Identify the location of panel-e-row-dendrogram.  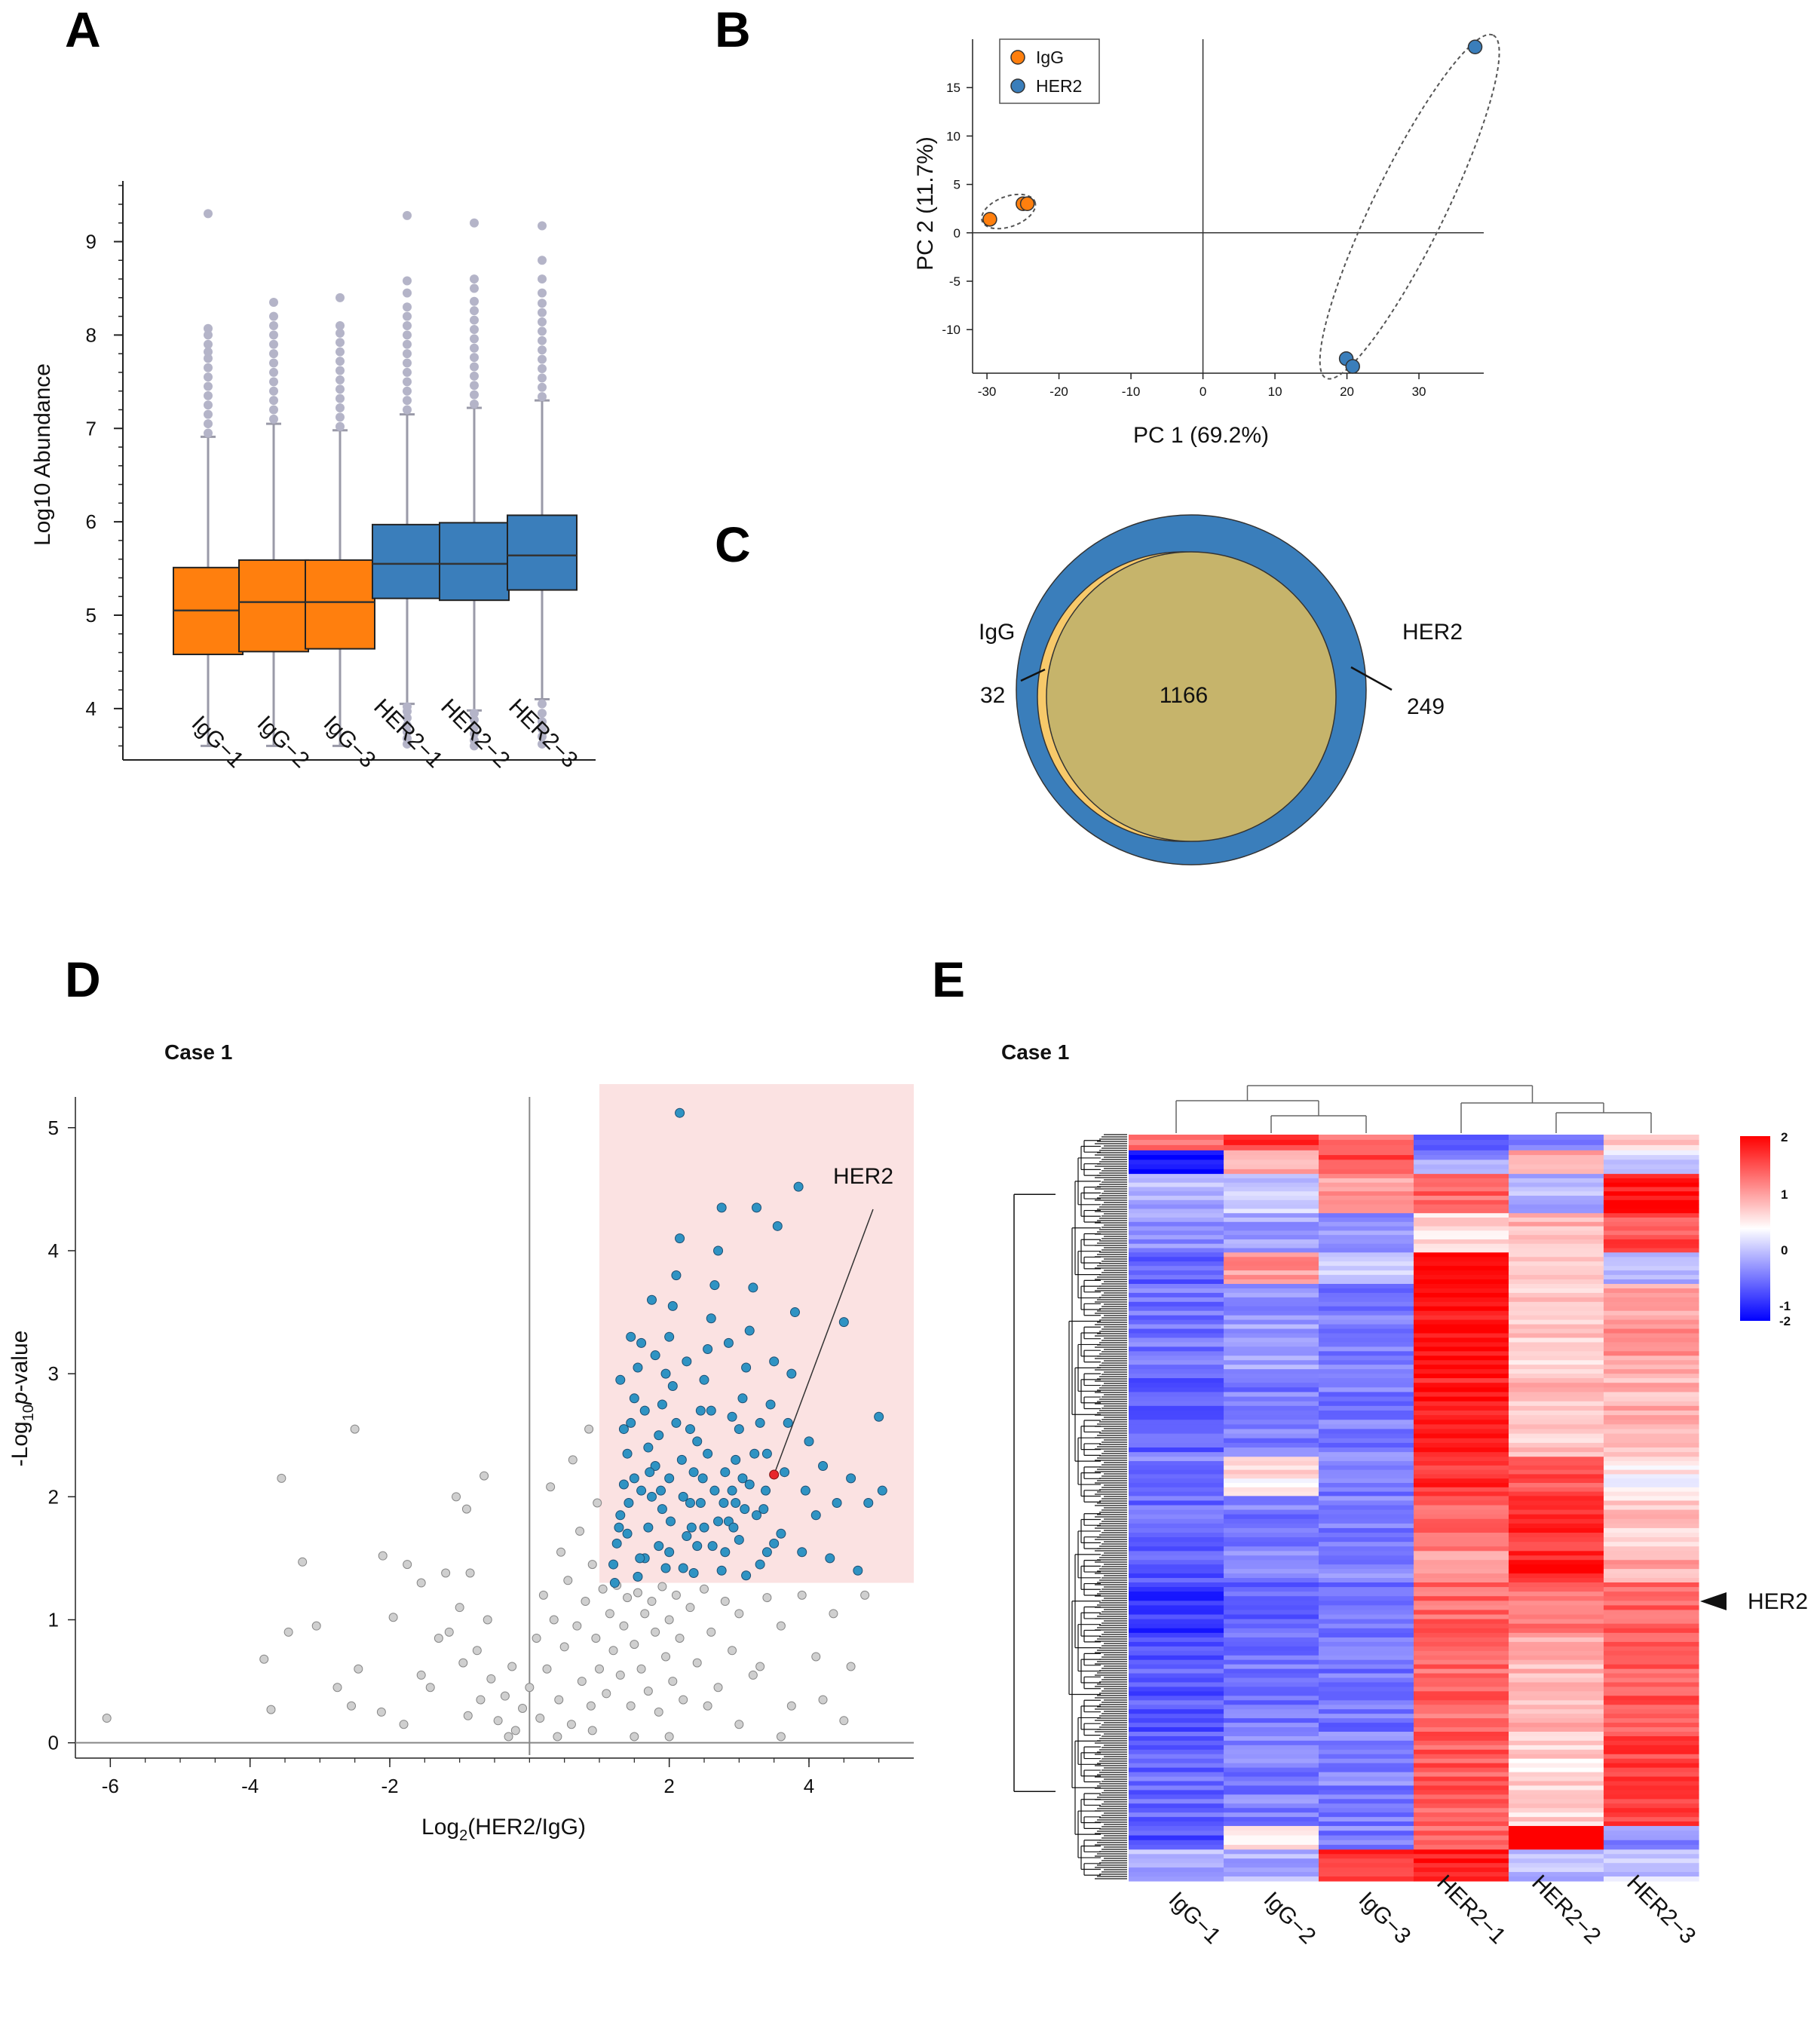
(1070, 1506).